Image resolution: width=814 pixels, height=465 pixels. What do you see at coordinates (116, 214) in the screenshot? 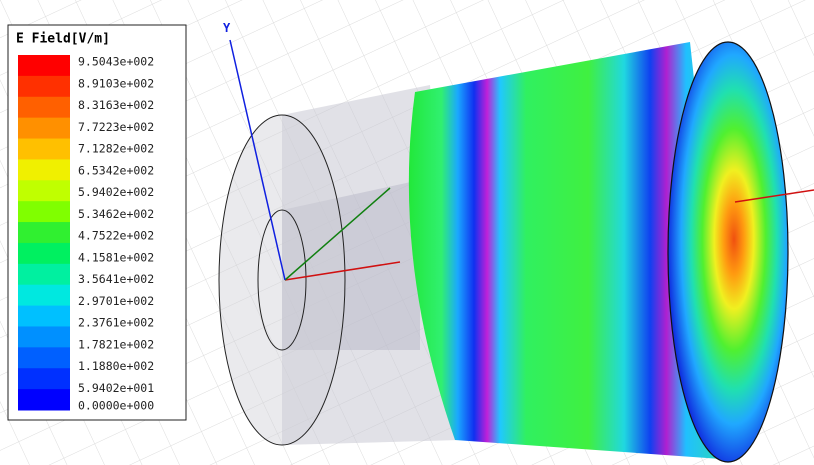
I see `legend-label: 5.3462e+002` at bounding box center [116, 214].